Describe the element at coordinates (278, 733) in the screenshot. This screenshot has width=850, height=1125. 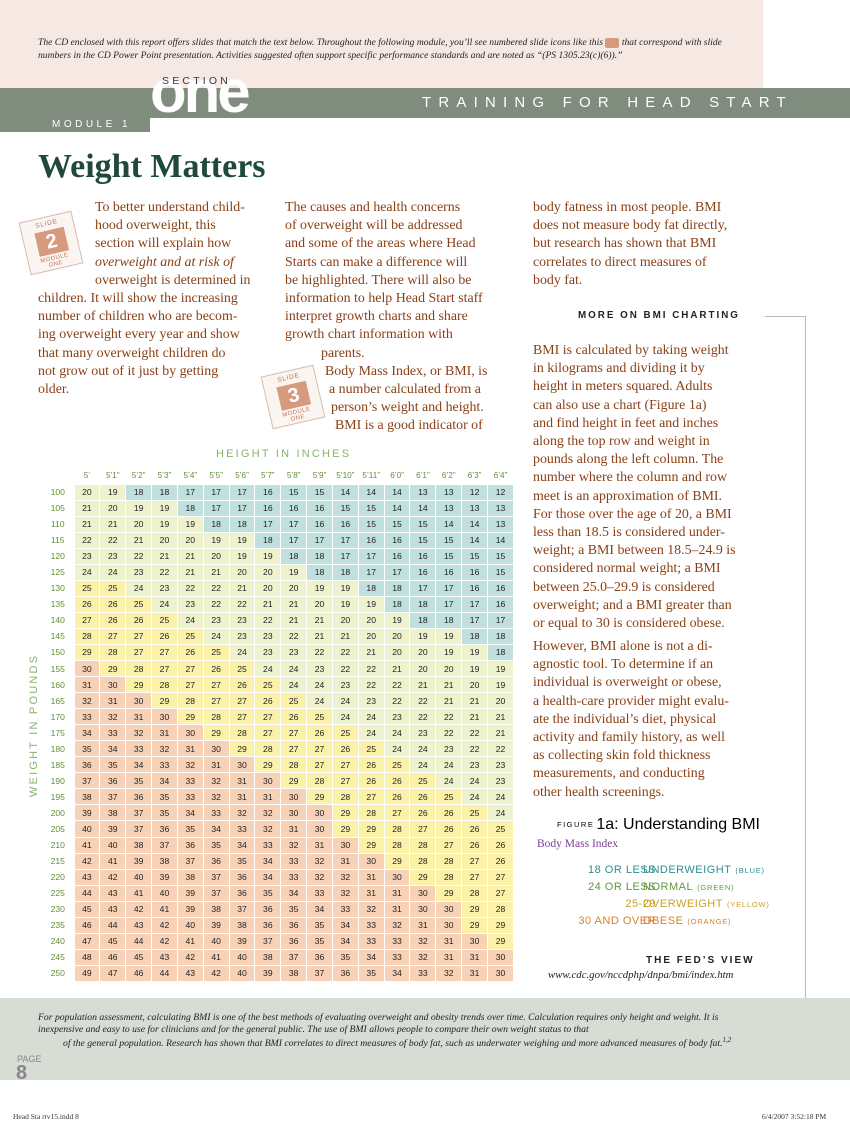
I see `bmi-row: 175 34 33 32 31 30 29 28 27 27 26 25 24 24 23 22 22 21` at that location.